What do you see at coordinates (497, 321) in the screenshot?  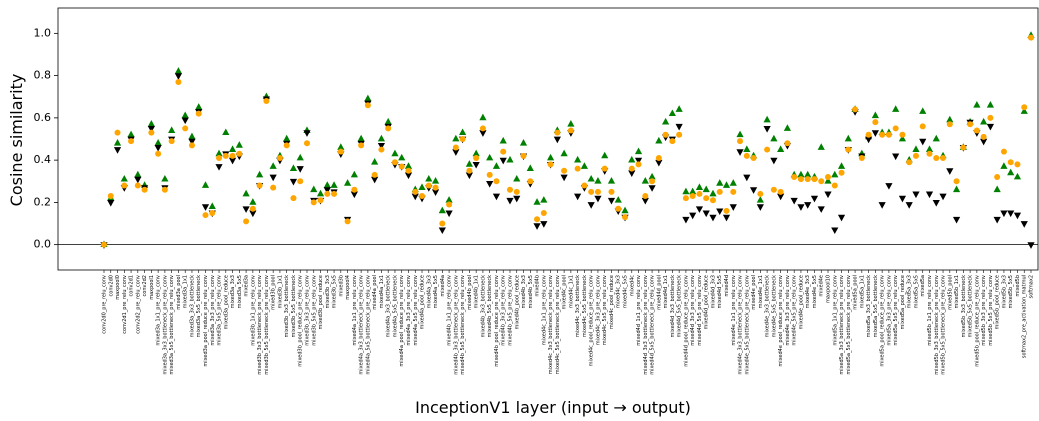 I see `x-tick-label: mixed4b_pool_reduce_pre_relu_conv` at bounding box center [497, 321].